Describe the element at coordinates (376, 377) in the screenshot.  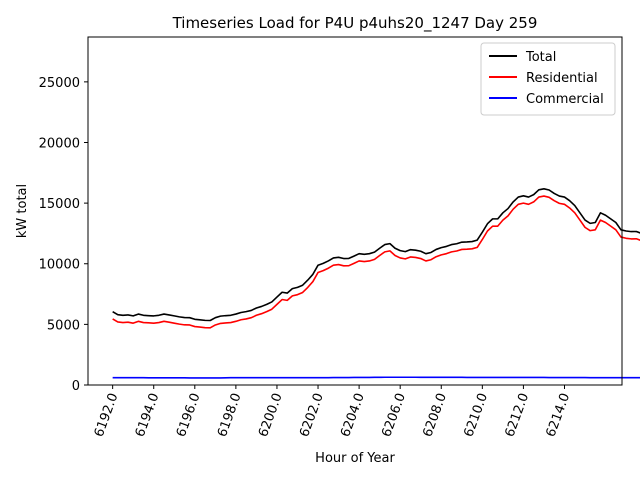
I see `series-line-commercial` at that location.